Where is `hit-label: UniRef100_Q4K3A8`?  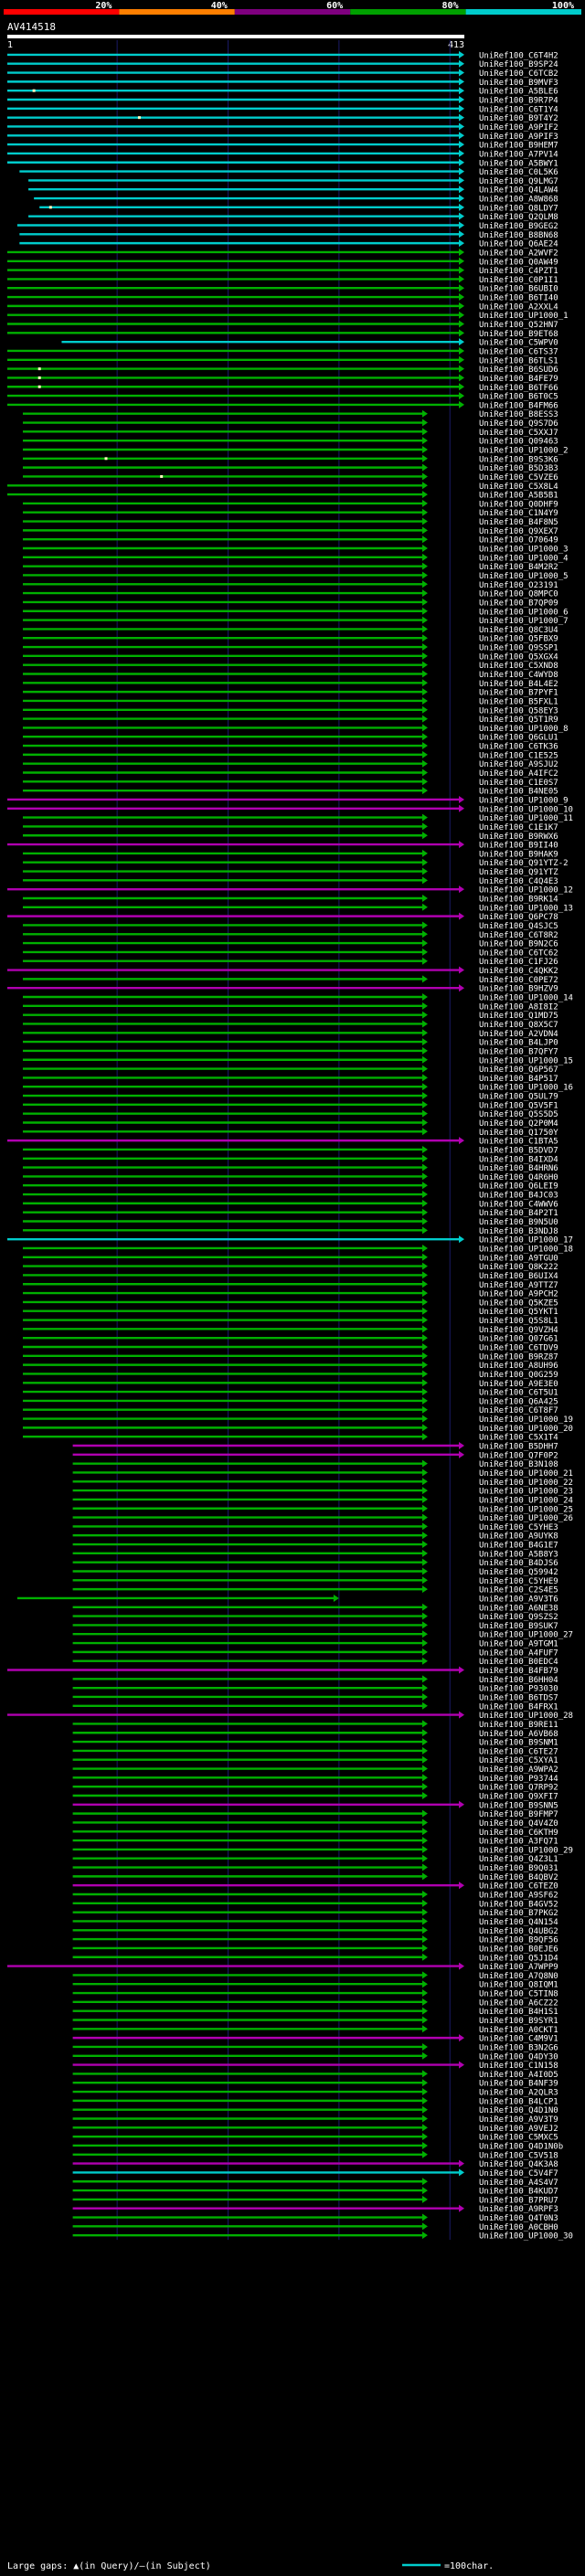 hit-label: UniRef100_Q4K3A8 is located at coordinates (518, 2164).